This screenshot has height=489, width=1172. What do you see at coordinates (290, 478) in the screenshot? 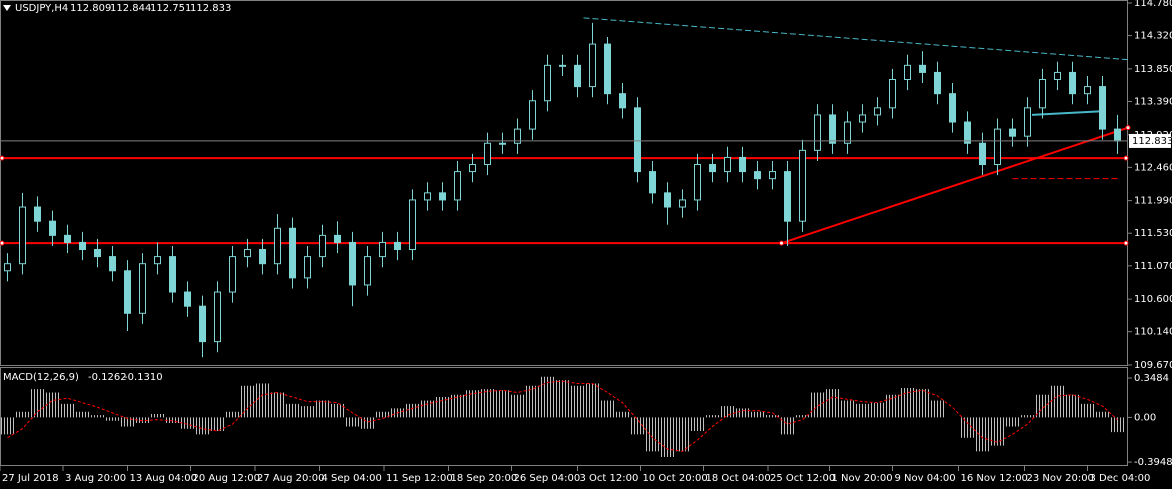
I see `x-tick-label: 27 Aug 20:00` at bounding box center [290, 478].